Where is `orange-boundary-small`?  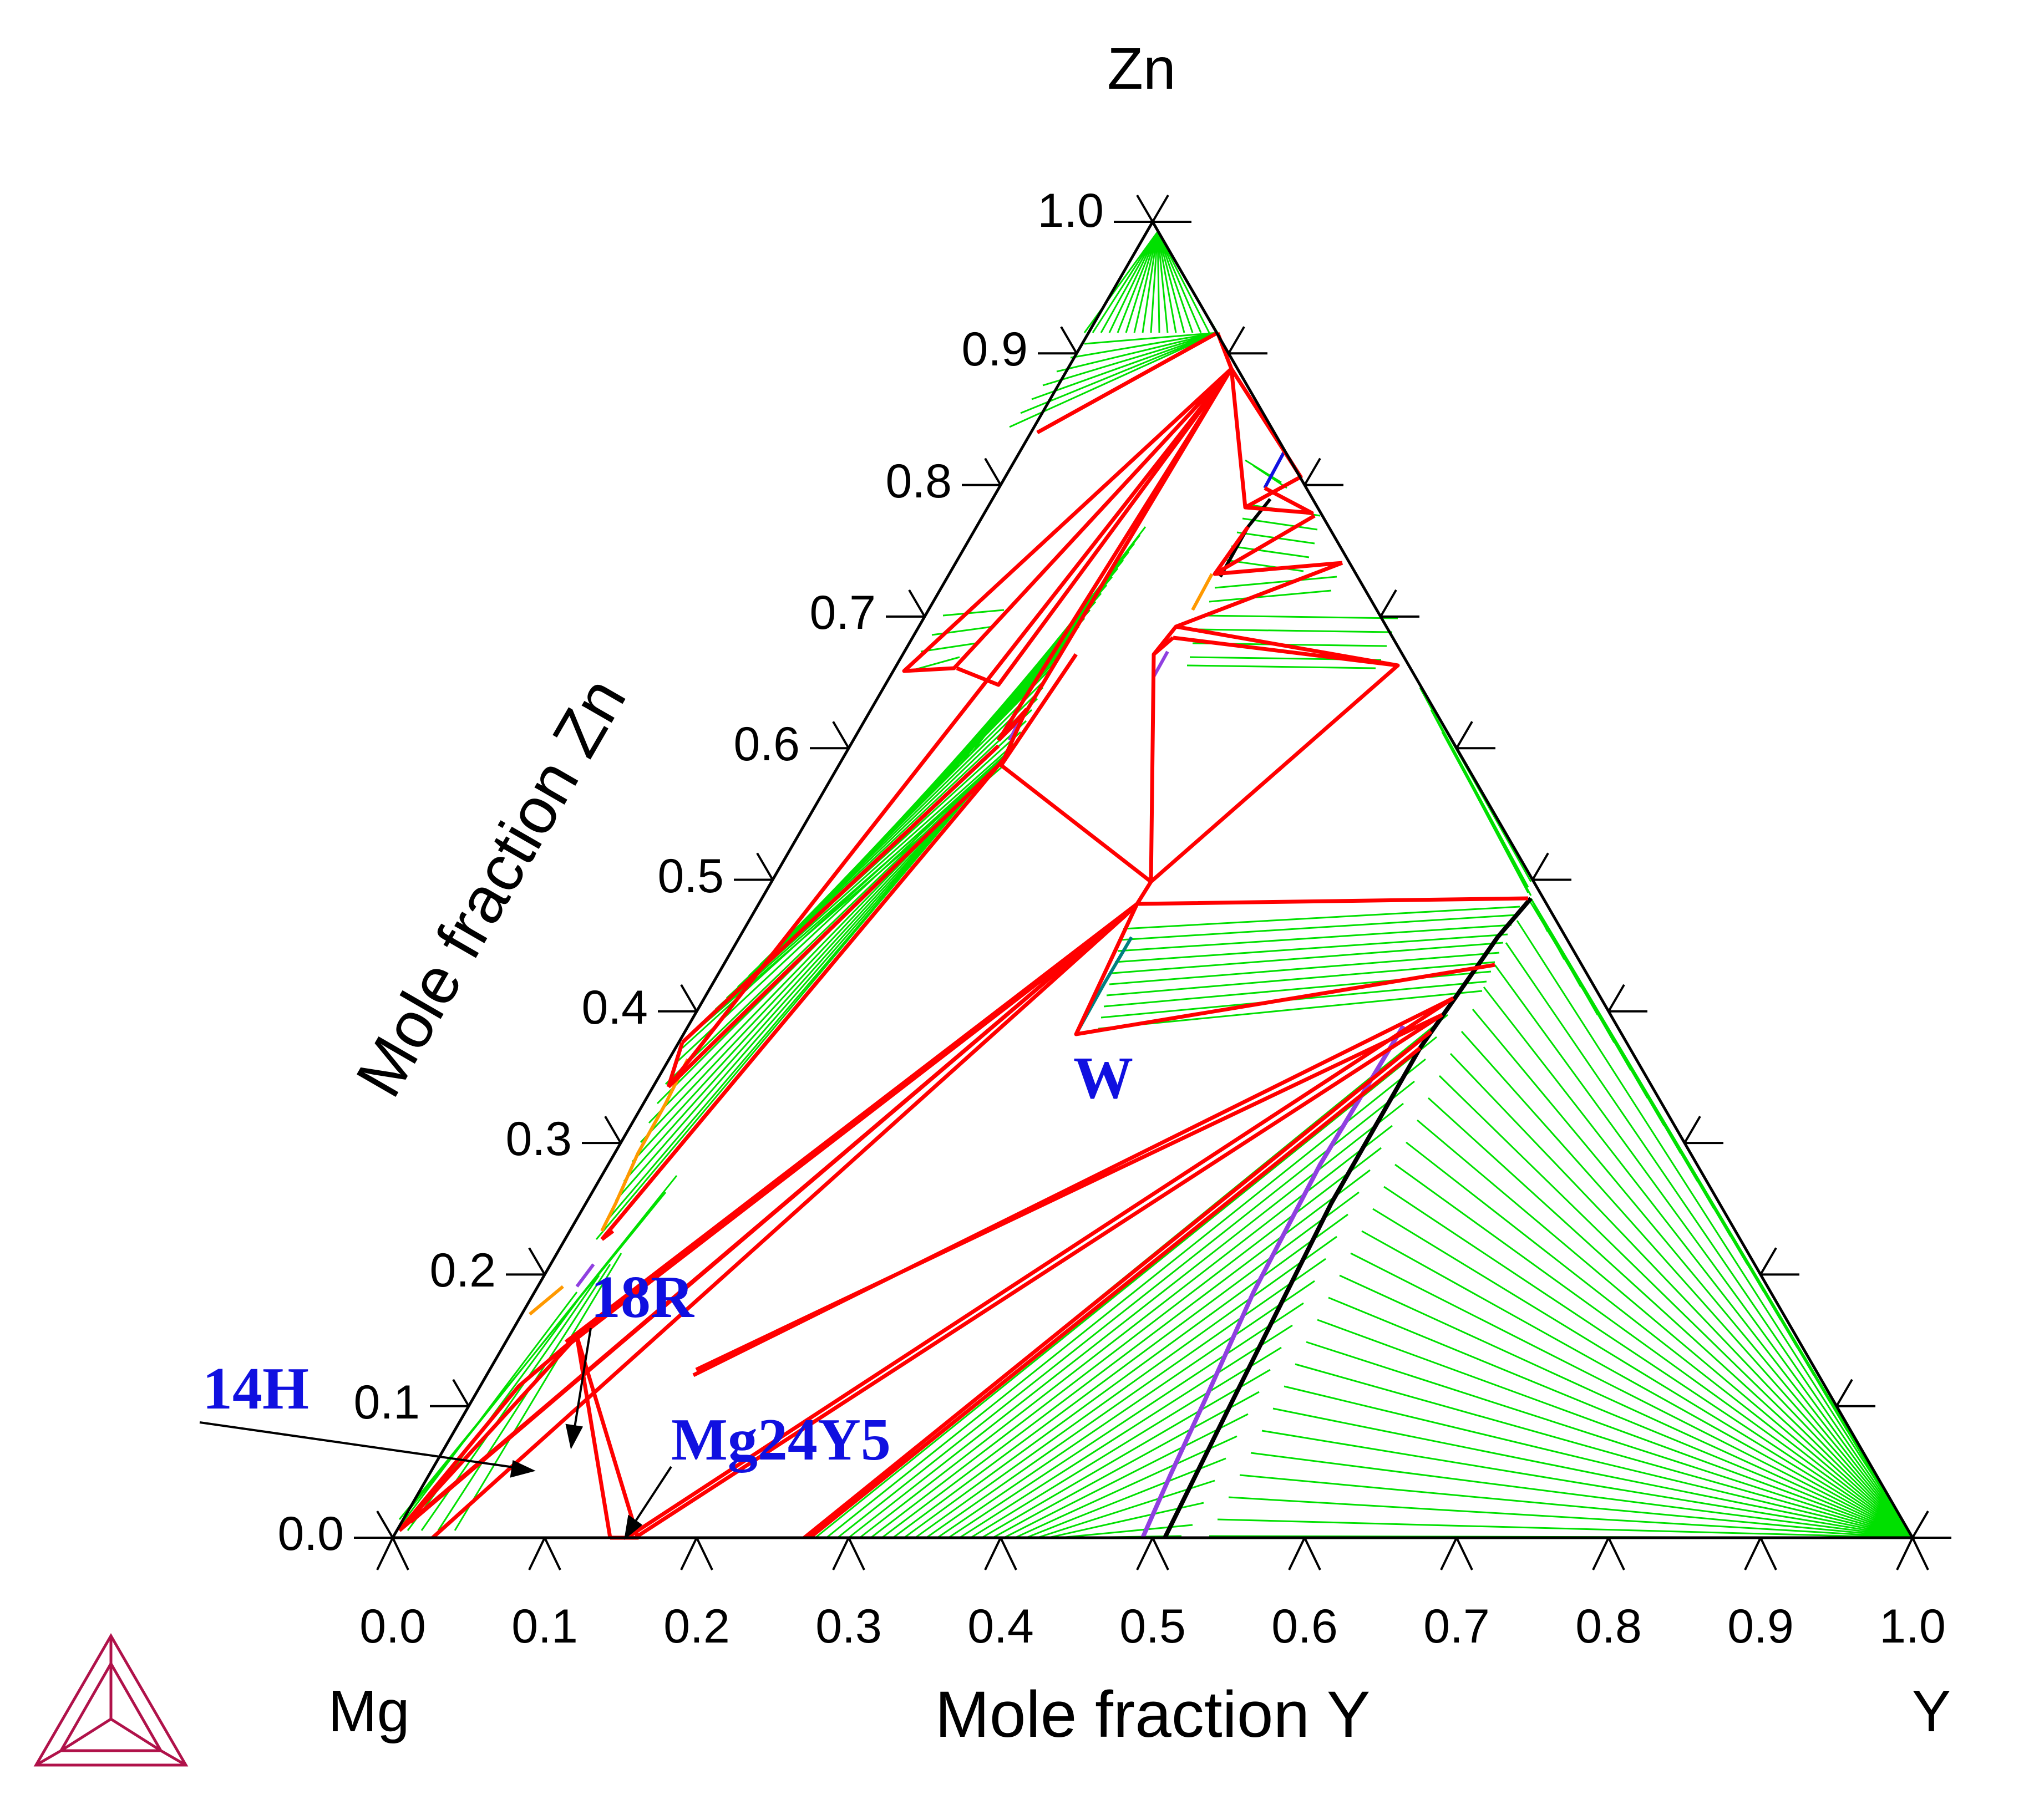
orange-boundary-small is located at coordinates (546, 1300).